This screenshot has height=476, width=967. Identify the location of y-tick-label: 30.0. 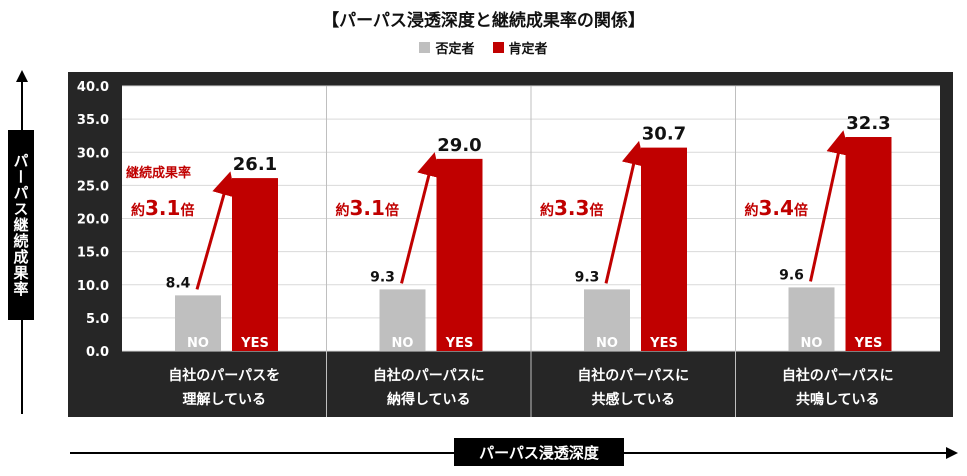
(93, 153).